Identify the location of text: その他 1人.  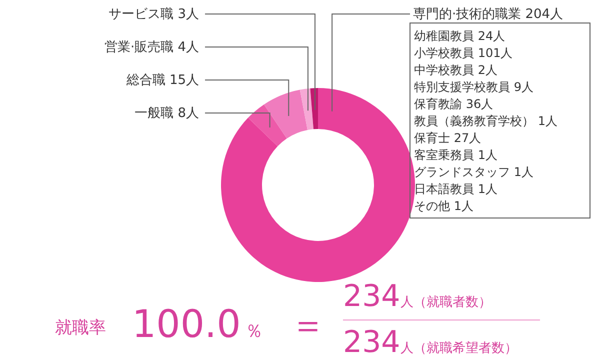
(444, 206).